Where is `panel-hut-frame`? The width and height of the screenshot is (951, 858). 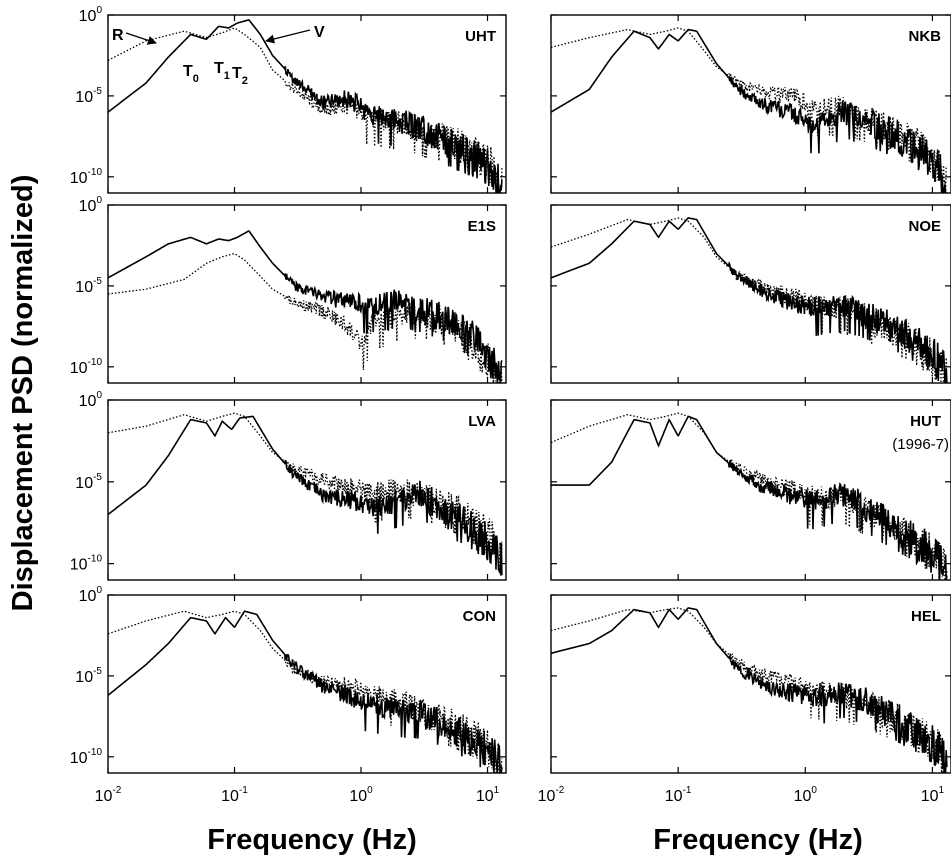 panel-hut-frame is located at coordinates (750, 490).